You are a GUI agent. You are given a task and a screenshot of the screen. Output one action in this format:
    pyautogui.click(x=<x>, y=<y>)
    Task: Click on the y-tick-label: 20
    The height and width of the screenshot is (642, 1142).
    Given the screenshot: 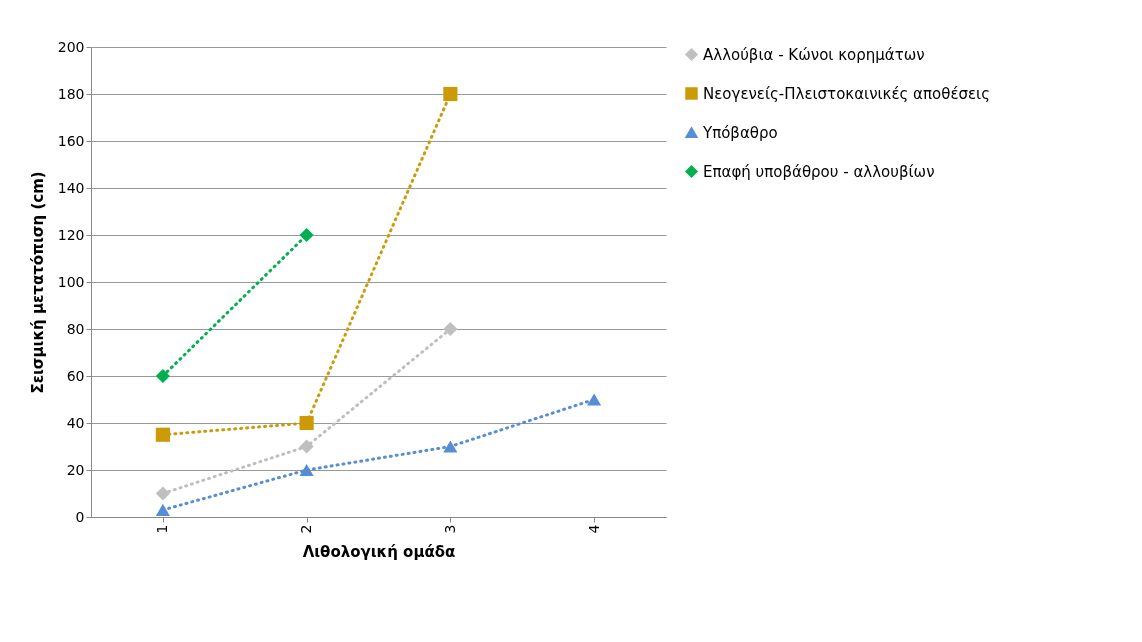 What is the action you would take?
    pyautogui.click(x=75, y=469)
    